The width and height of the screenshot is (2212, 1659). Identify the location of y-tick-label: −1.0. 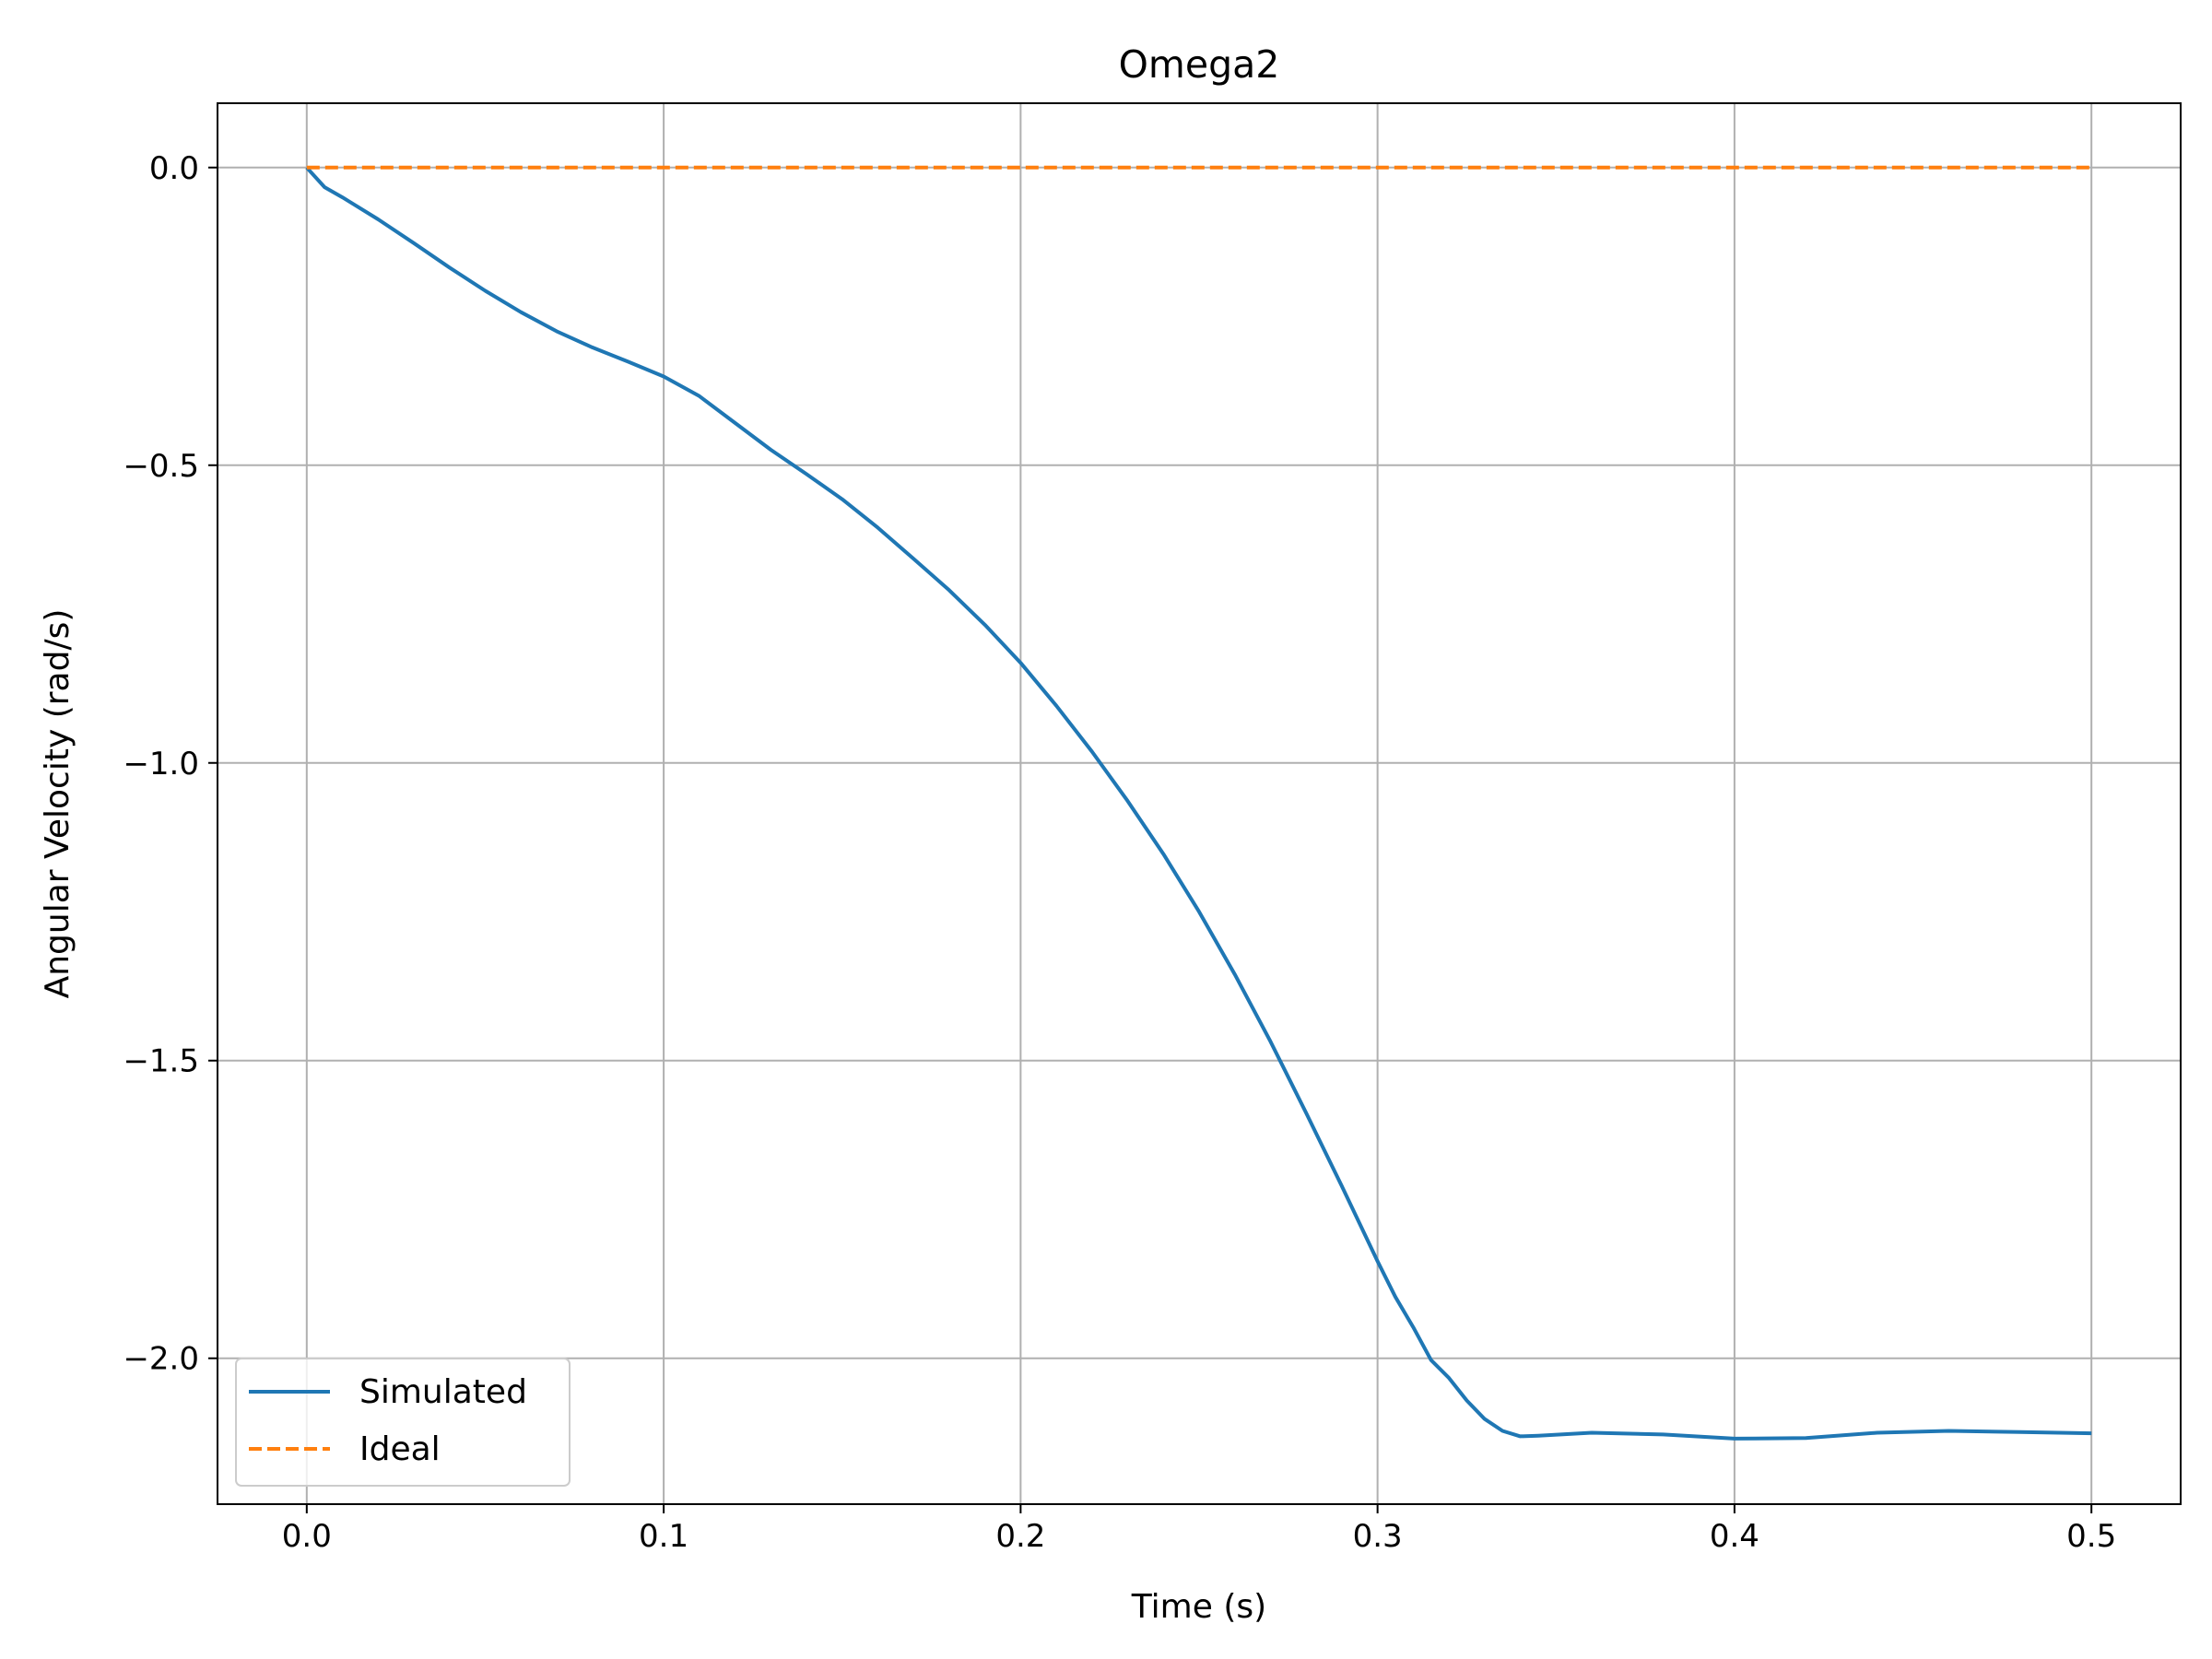
(161, 764).